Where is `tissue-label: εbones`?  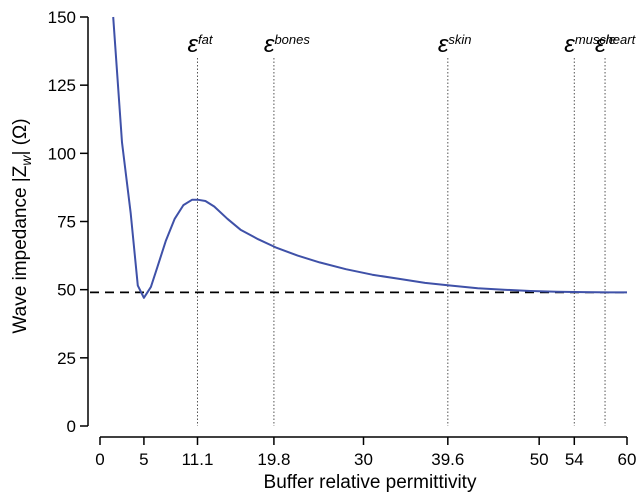
tissue-label: εbones is located at coordinates (287, 44).